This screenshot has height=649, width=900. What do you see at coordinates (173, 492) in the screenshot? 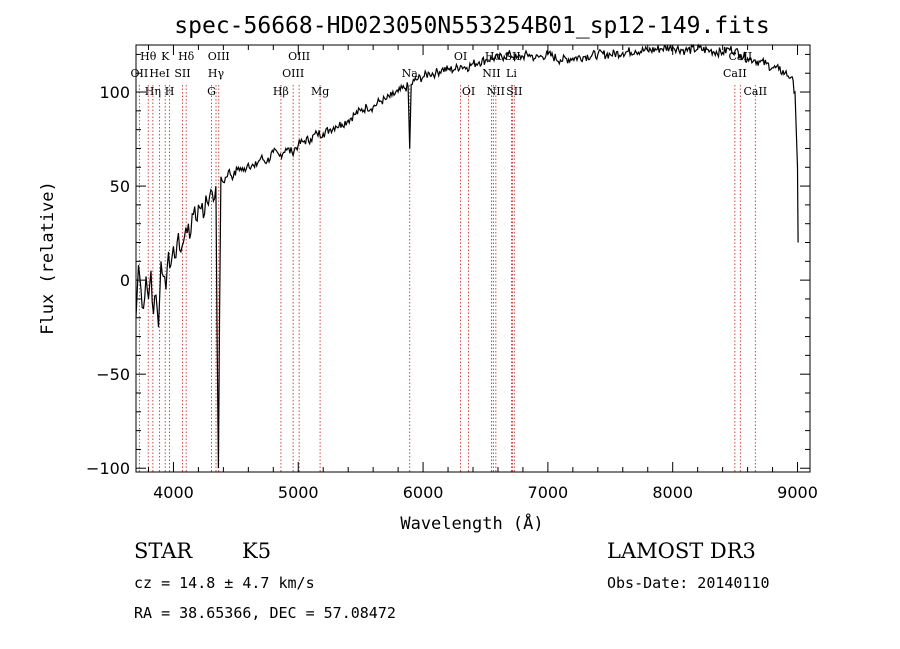
I see `x-tick-label: 4000` at bounding box center [173, 492].